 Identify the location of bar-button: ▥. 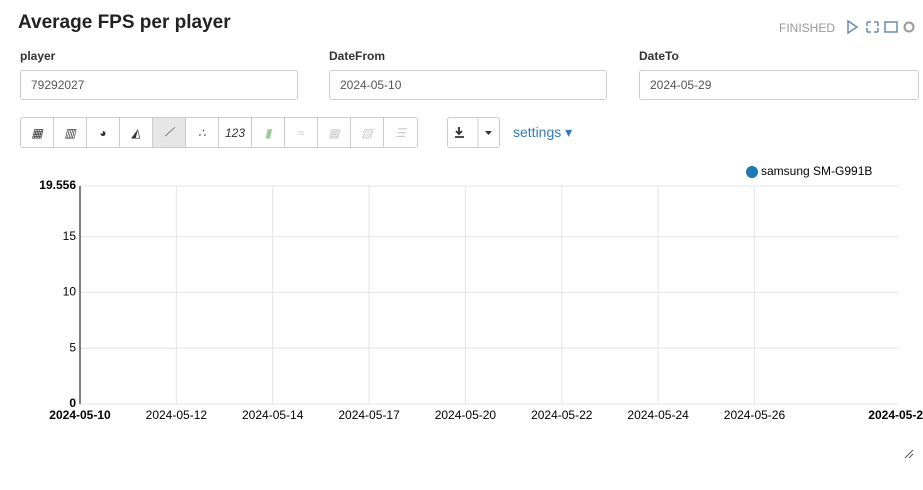
(70, 132).